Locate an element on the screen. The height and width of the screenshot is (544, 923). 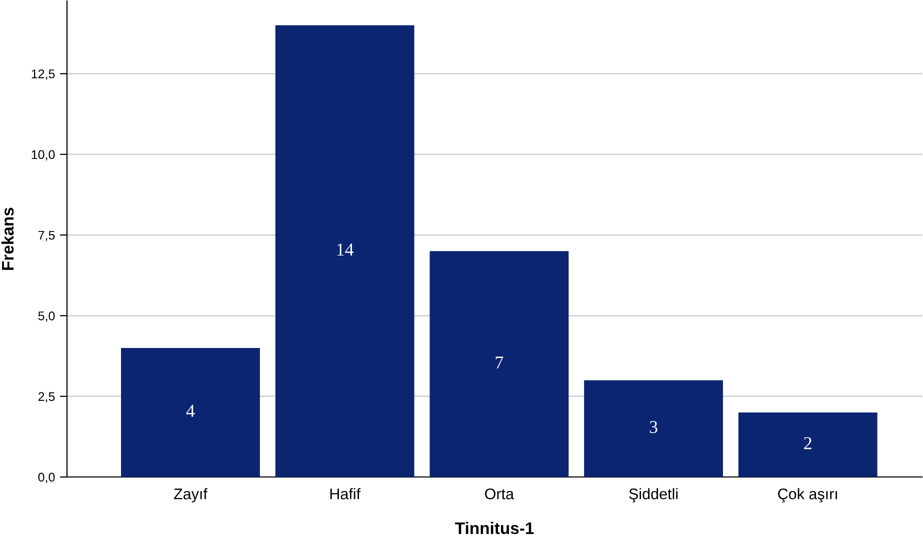
x-tick-label: Şiddetli is located at coordinates (653, 495).